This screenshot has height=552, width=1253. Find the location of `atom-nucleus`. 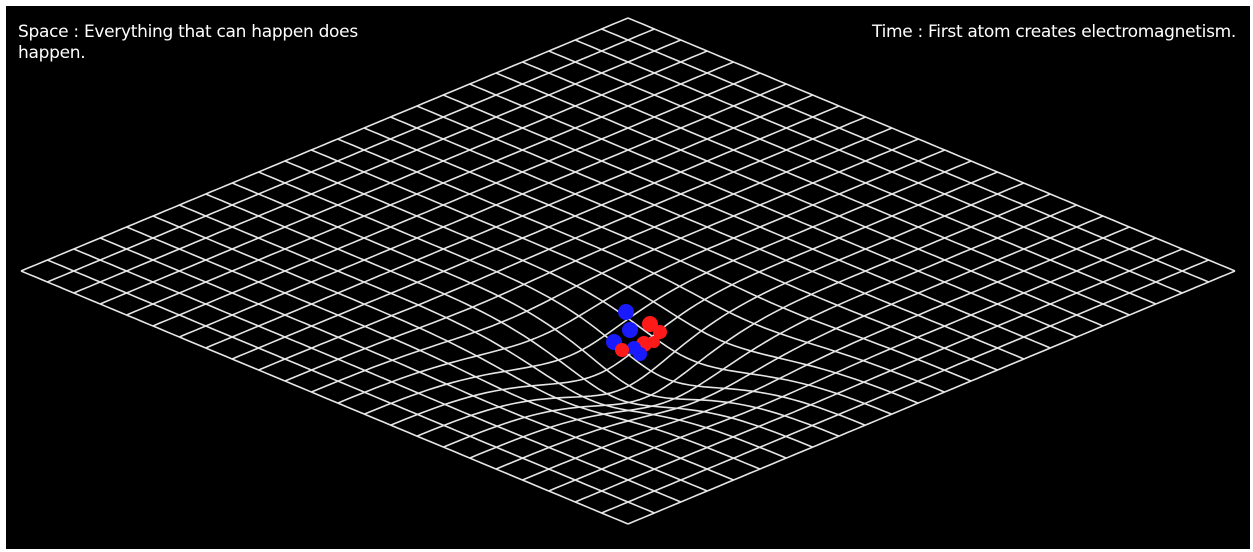

atom-nucleus is located at coordinates (636, 332).